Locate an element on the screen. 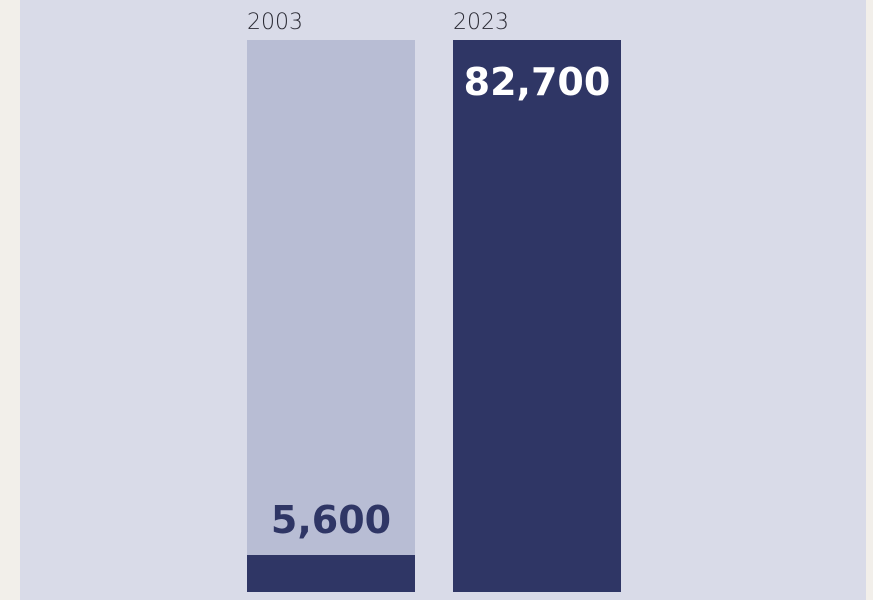  data-label-2003: 5,600 is located at coordinates (331, 520).